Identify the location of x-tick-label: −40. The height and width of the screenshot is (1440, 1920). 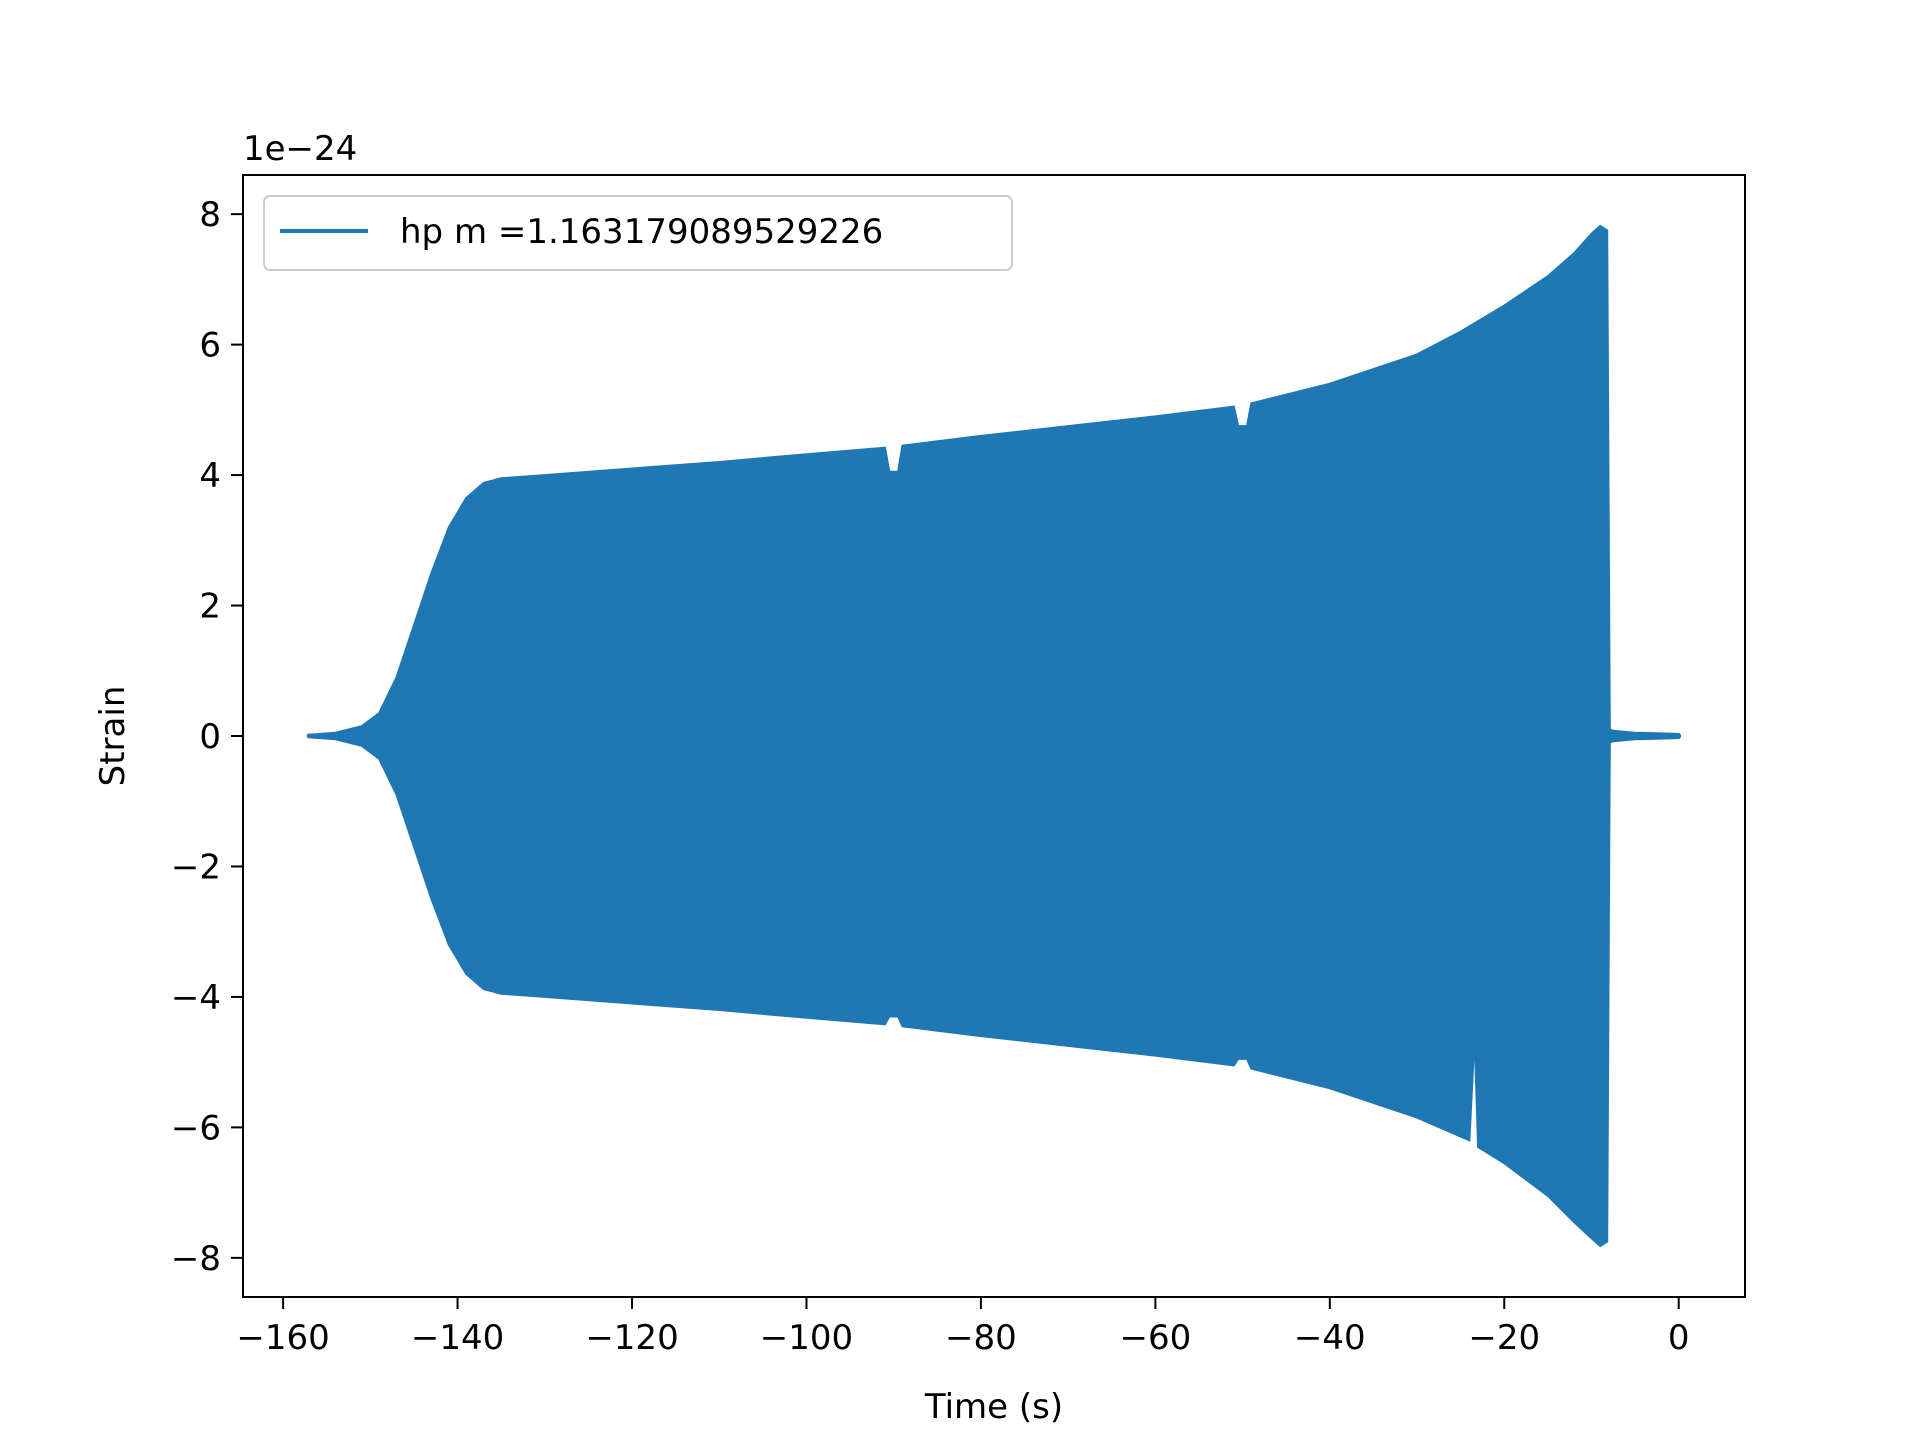
(1330, 1338).